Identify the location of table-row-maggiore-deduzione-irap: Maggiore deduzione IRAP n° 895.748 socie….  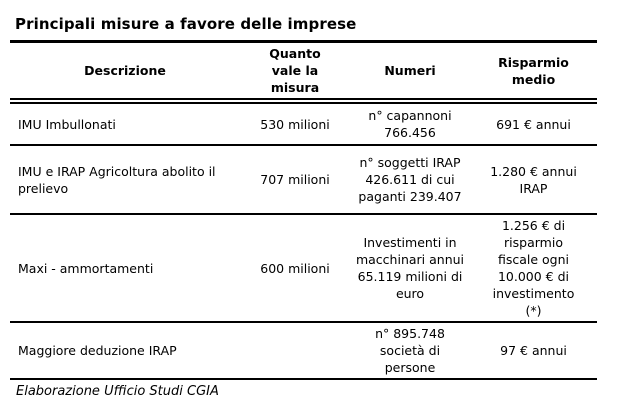
(303, 350).